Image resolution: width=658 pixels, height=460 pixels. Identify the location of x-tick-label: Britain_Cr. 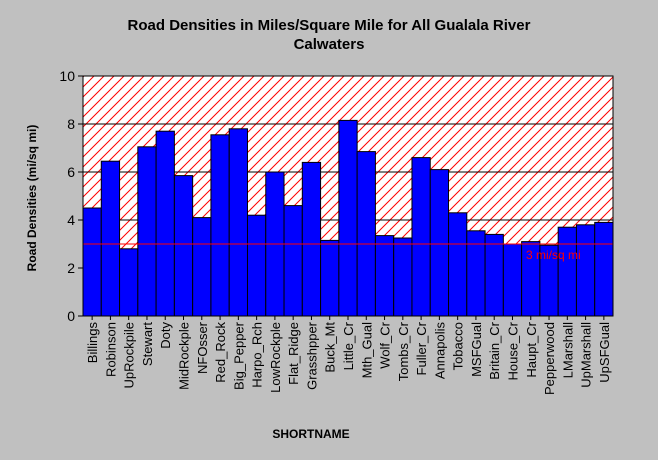
(494, 350).